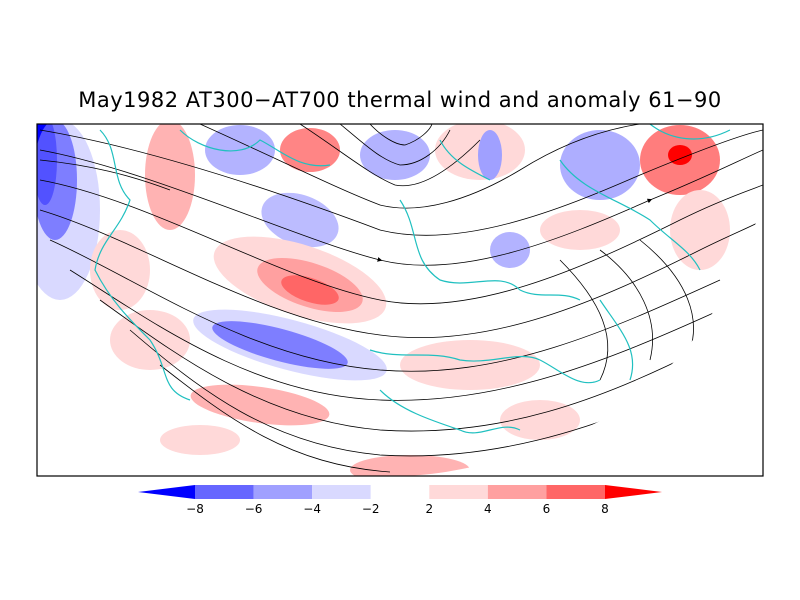 This screenshot has height=600, width=800. Describe the element at coordinates (254, 509) in the screenshot. I see `colorbar-tick-label: −6` at that location.